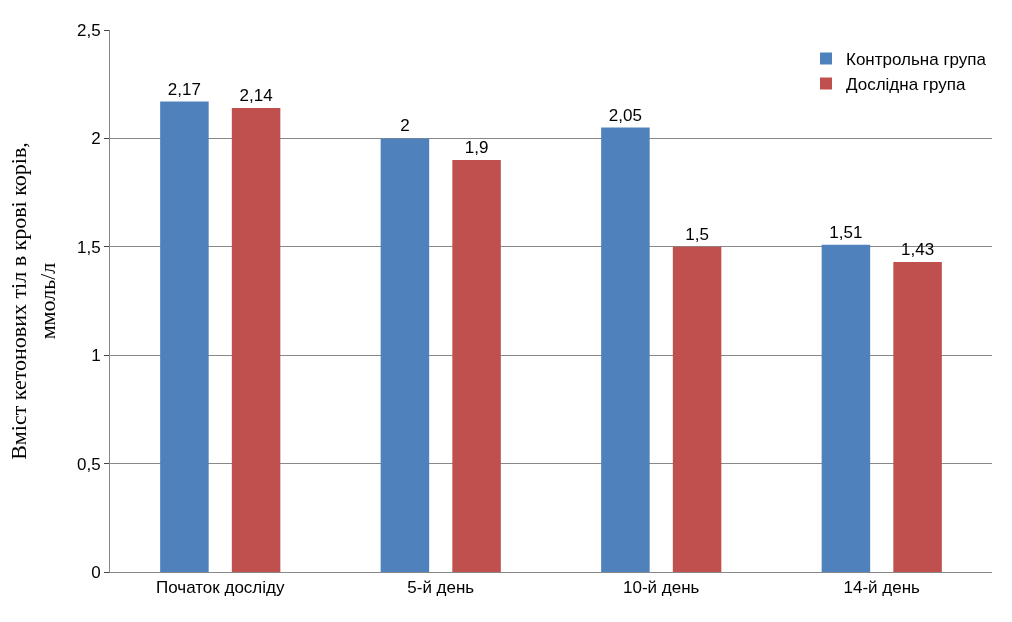 The width and height of the screenshot is (1012, 622). What do you see at coordinates (88, 464) in the screenshot?
I see `y-tick-label: 0,5` at bounding box center [88, 464].